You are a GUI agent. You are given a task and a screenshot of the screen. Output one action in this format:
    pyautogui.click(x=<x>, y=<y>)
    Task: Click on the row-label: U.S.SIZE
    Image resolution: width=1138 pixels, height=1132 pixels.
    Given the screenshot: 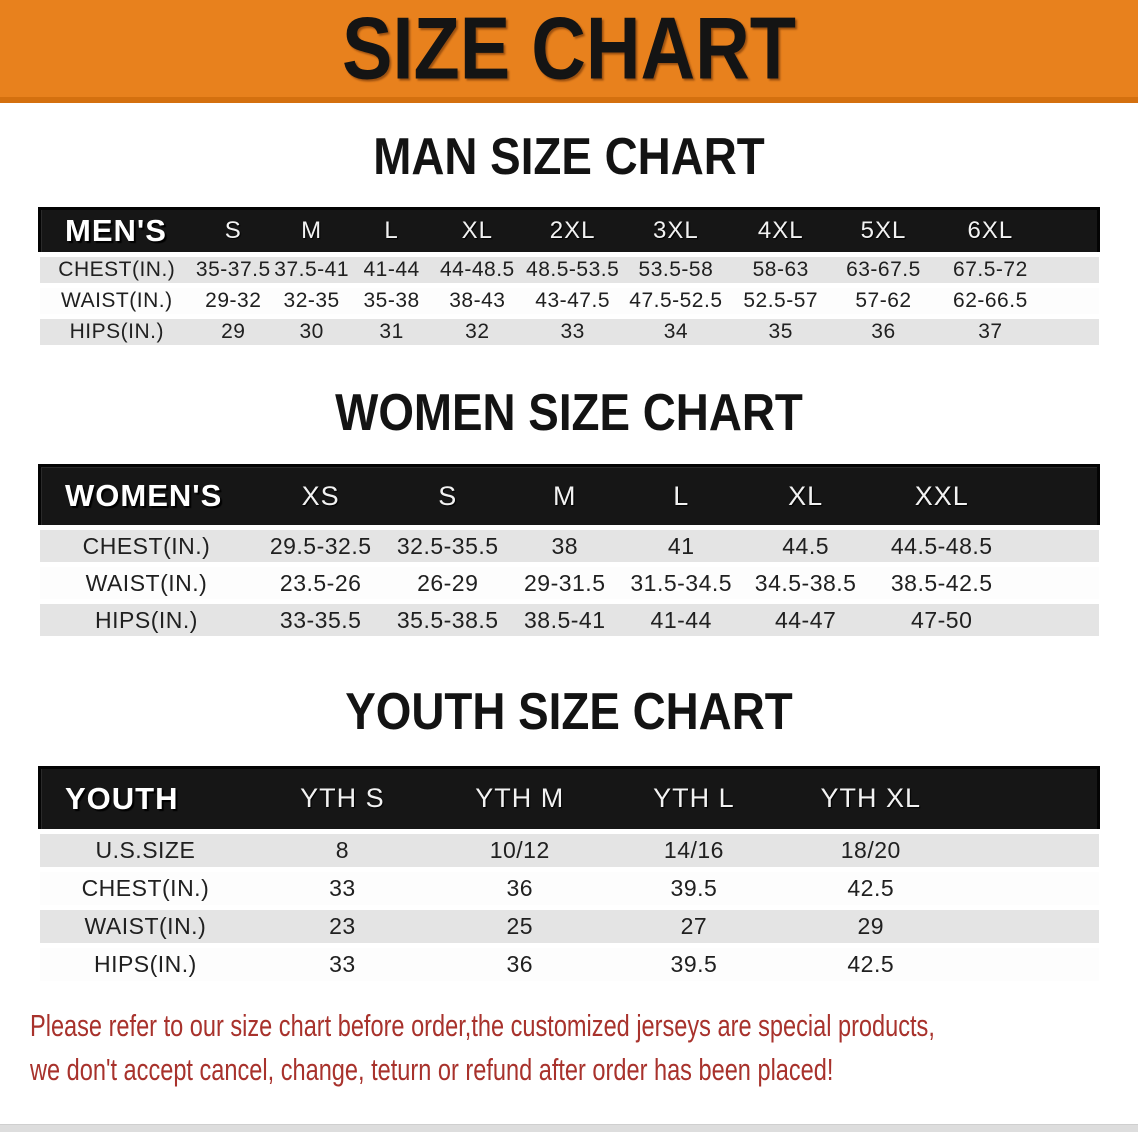 What is the action you would take?
    pyautogui.click(x=145, y=849)
    